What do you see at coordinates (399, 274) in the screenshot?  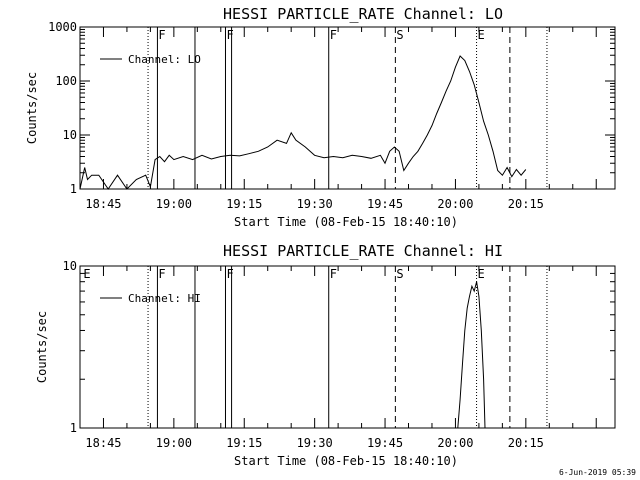 I see `hi-event-marker: S` at bounding box center [399, 274].